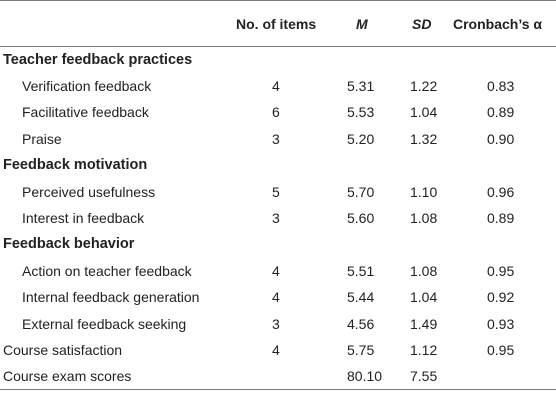  I want to click on cell-mean: 5.31, so click(361, 86).